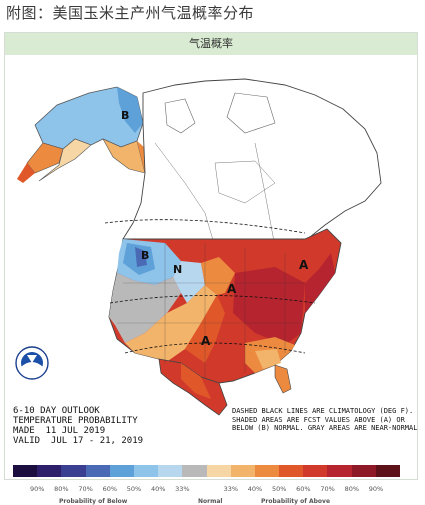  I want to click on outlook-line-4: VALID JUL 17 - 21, 2019, so click(78, 441).